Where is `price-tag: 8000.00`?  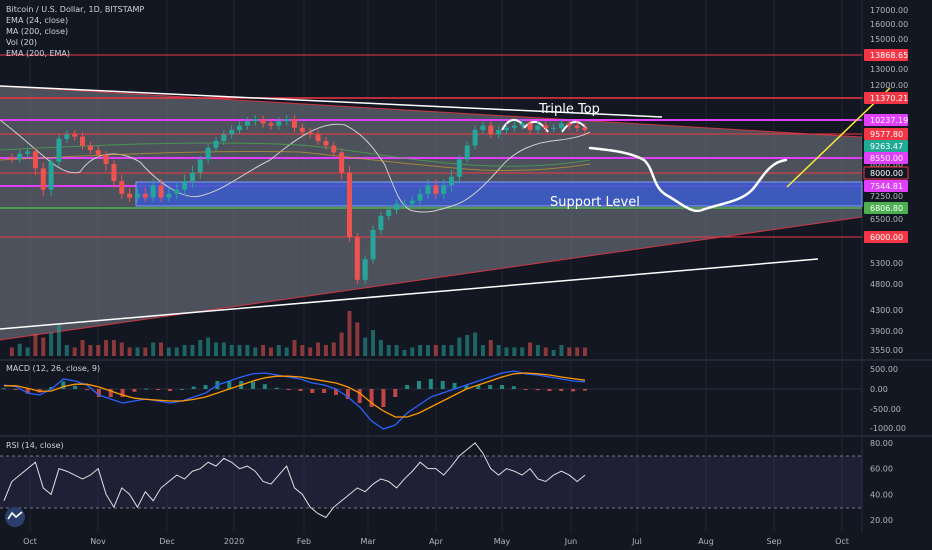 price-tag: 8000.00 is located at coordinates (886, 173).